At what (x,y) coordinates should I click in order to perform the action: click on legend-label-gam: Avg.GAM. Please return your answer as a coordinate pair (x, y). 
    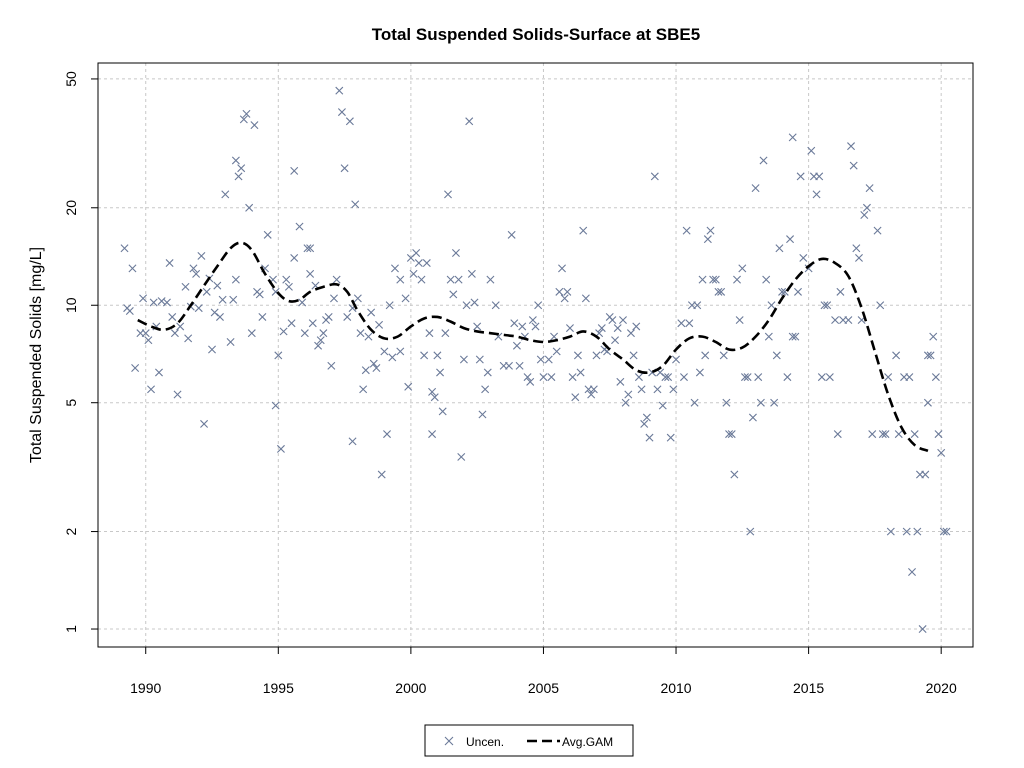
    Looking at the image, I should click on (587, 742).